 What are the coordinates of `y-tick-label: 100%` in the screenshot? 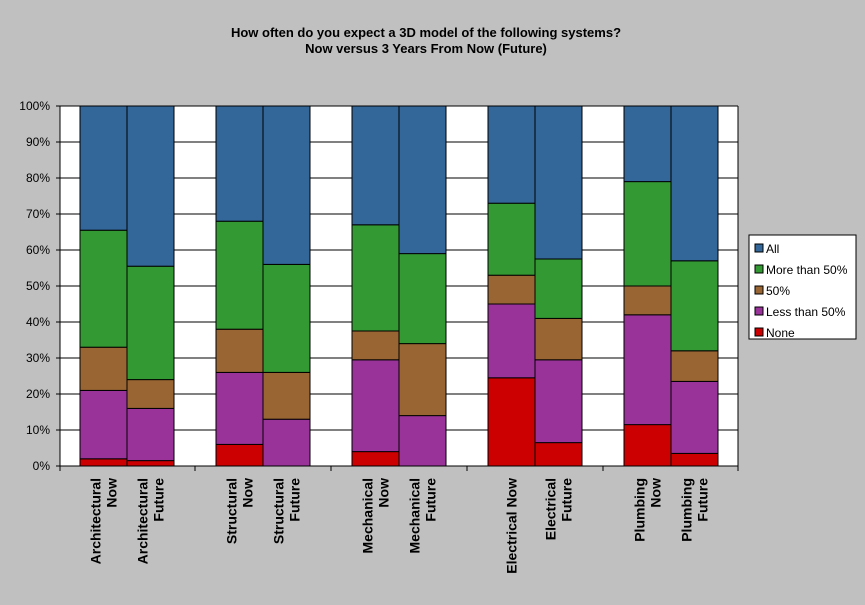 It's located at (34, 106).